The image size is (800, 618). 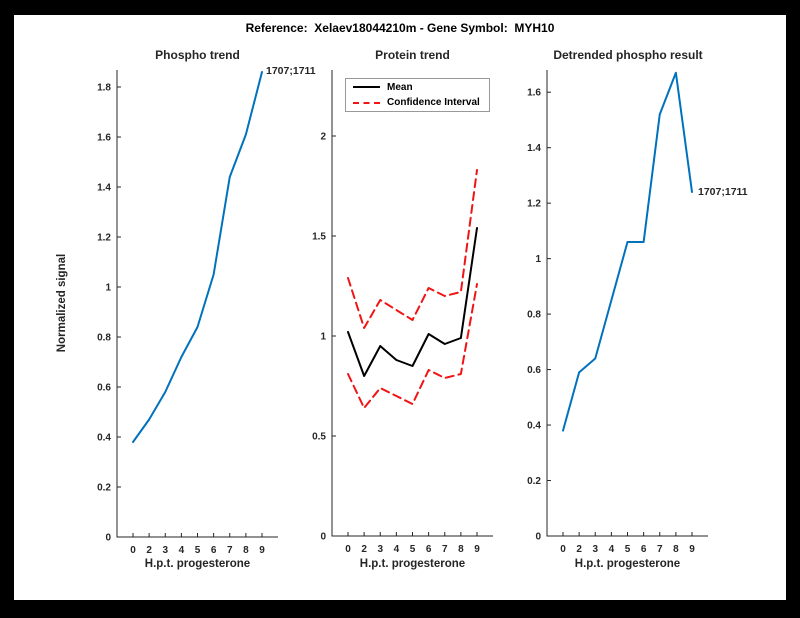 I want to click on plot2-title: Protein trend, so click(x=412, y=55).